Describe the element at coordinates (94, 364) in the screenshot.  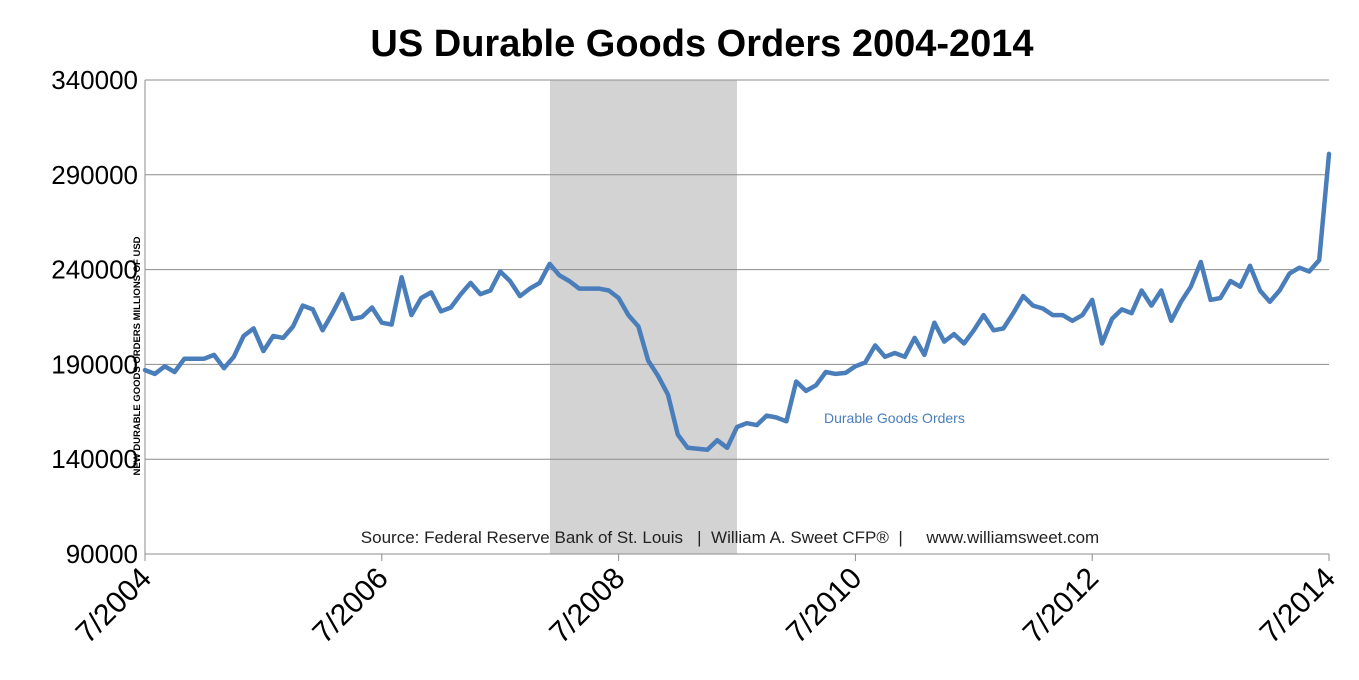
I see `y-tick-label: 190000` at that location.